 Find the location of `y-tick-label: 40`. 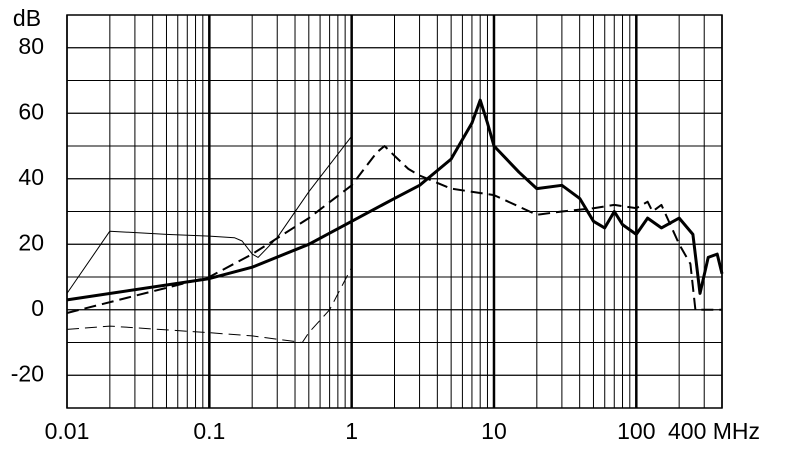

y-tick-label: 40 is located at coordinates (31, 177).